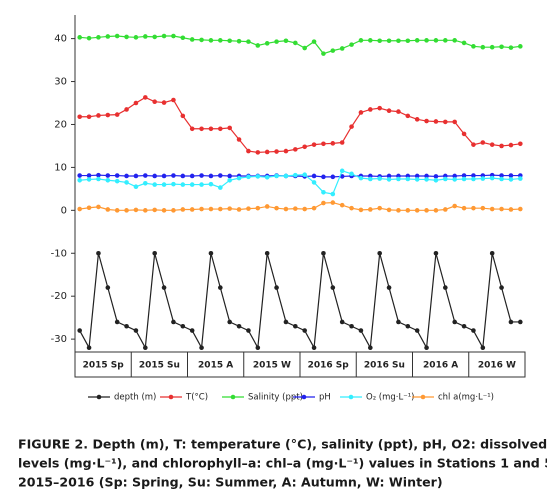 This screenshot has height=496, width=547. What do you see at coordinates (440, 366) in the screenshot?
I see `x-group-label: 2016 A` at bounding box center [440, 366].